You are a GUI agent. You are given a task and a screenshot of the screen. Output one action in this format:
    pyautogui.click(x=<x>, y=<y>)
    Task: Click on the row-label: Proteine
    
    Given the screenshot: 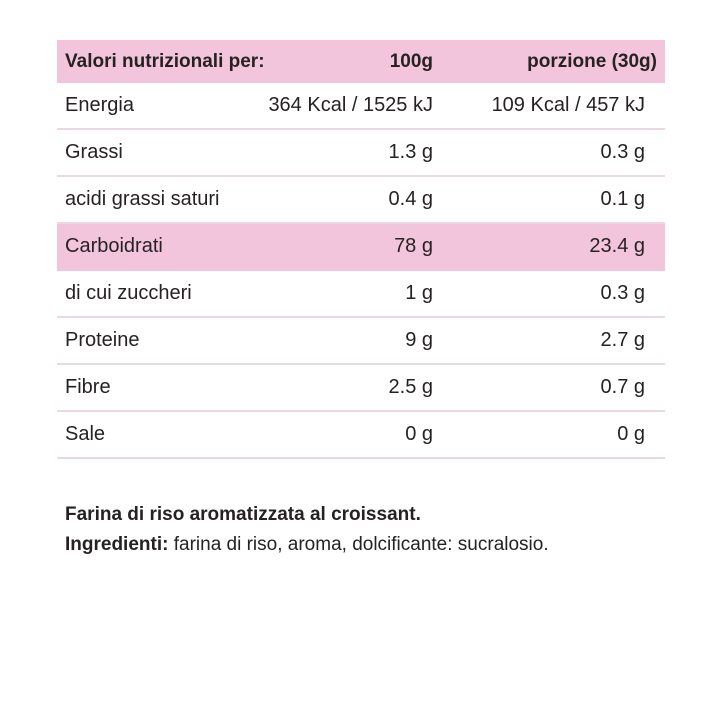 What is the action you would take?
    pyautogui.click(x=102, y=340)
    